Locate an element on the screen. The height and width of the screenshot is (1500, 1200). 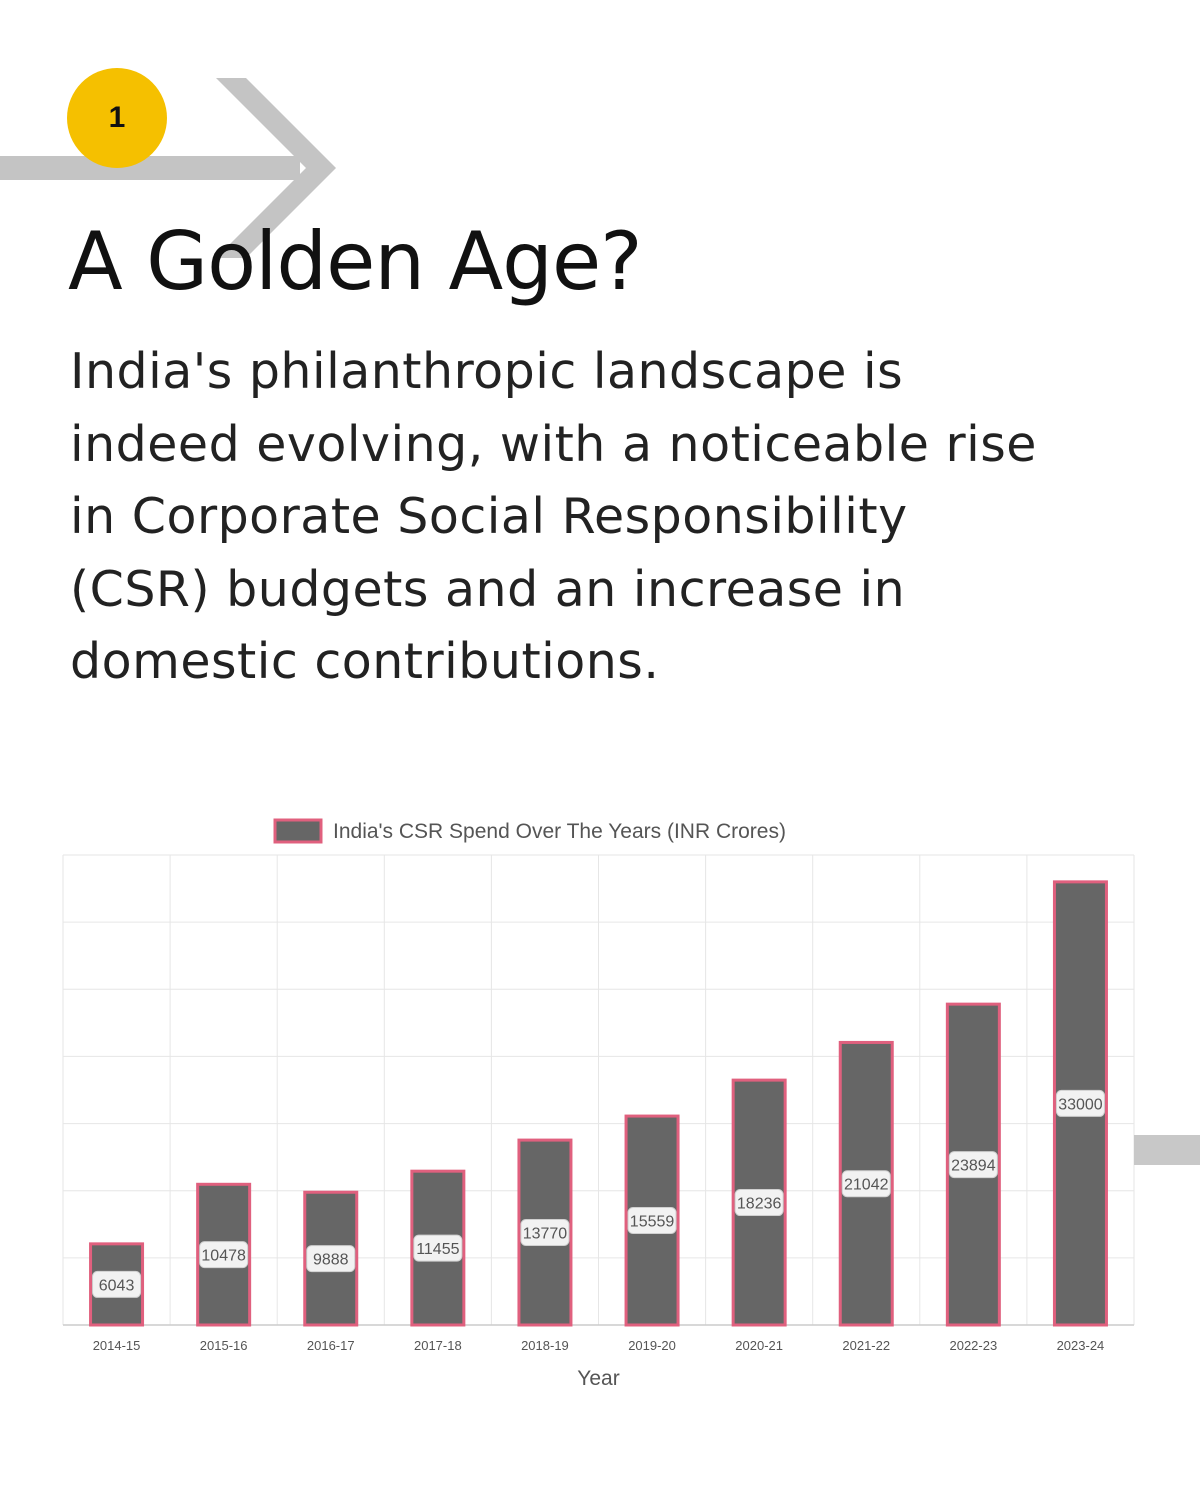
value-label: 13770 is located at coordinates (545, 1234).